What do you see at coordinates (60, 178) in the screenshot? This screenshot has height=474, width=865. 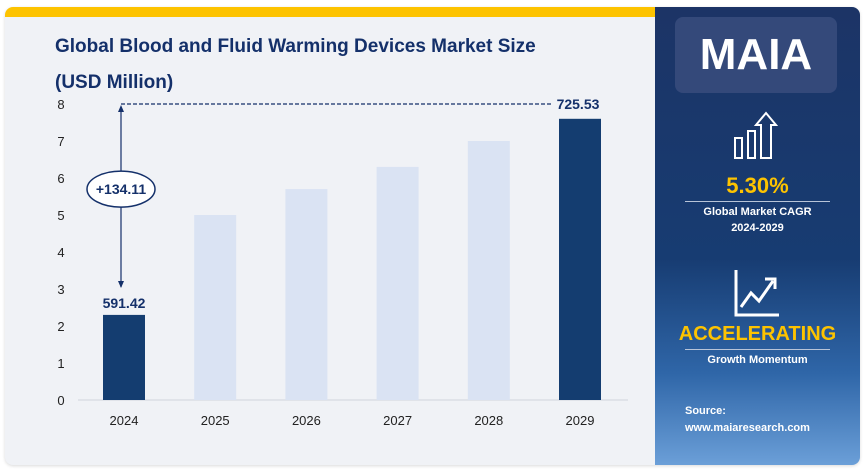 I see `y-tick-label: 6` at bounding box center [60, 178].